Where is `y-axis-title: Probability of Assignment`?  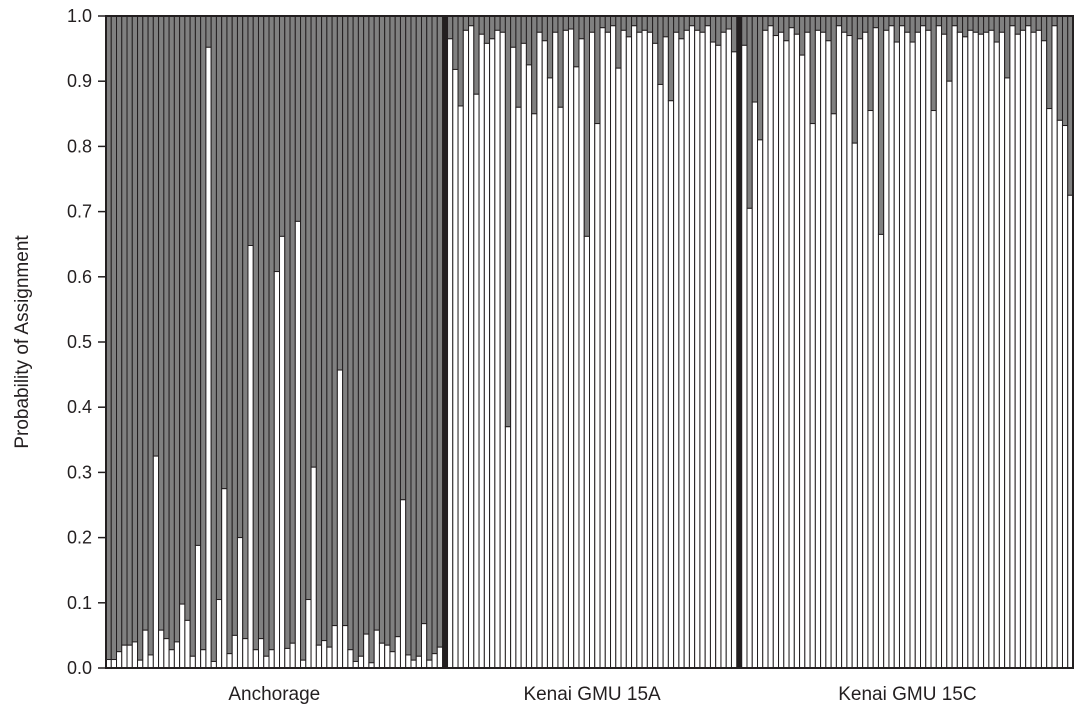 y-axis-title: Probability of Assignment is located at coordinates (22, 342).